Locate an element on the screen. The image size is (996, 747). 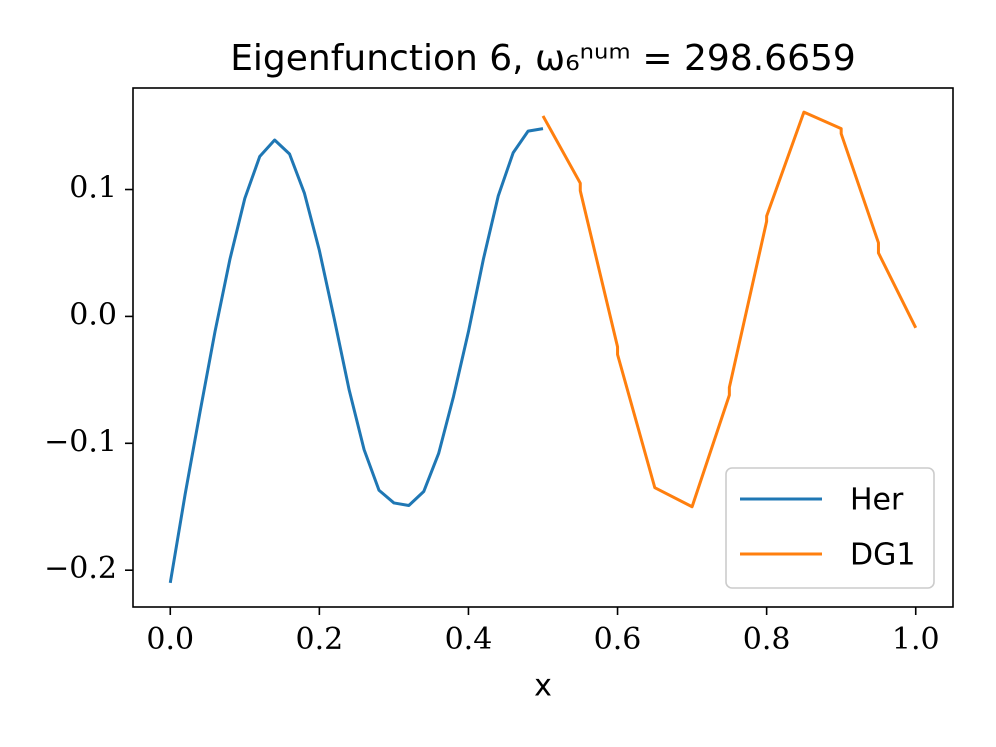
x-axis-label: x is located at coordinates (543, 686).